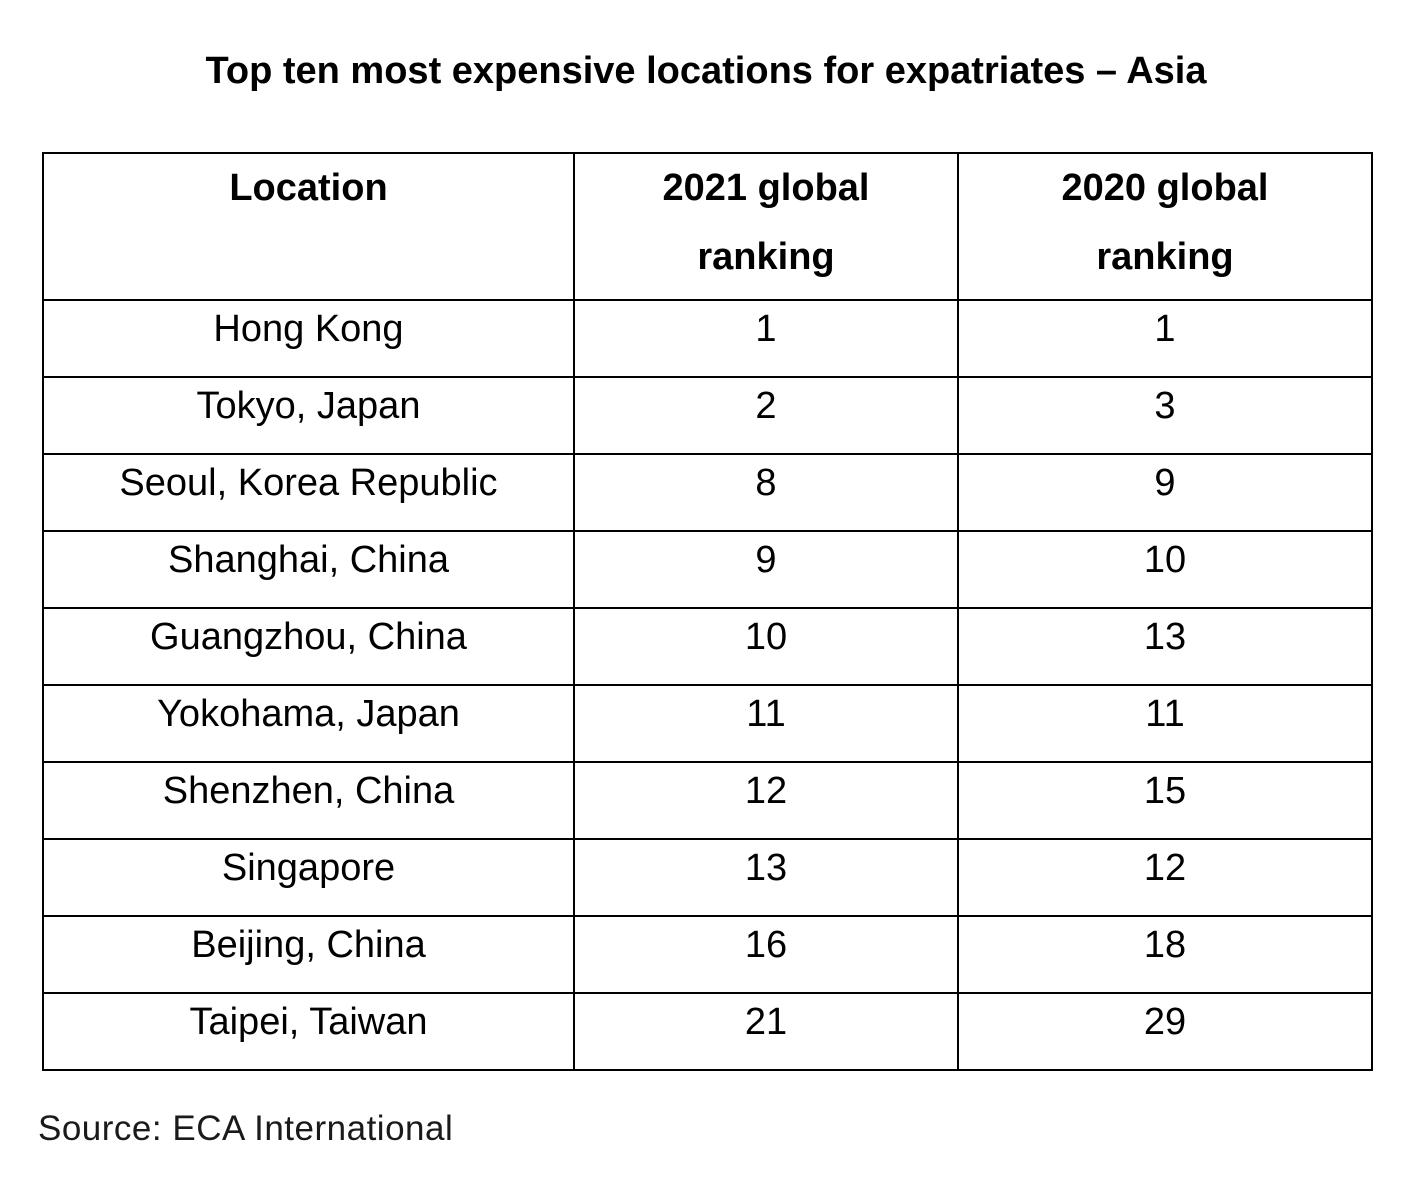 Image resolution: width=1412 pixels, height=1182 pixels. What do you see at coordinates (1165, 415) in the screenshot?
I see `ranking-2020-cell: 3` at bounding box center [1165, 415].